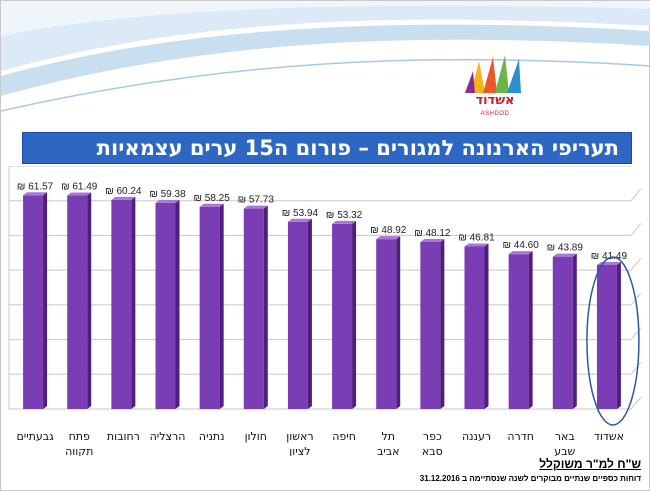 The height and width of the screenshot is (491, 650). I want to click on logo-sails-icon, so click(493, 74).